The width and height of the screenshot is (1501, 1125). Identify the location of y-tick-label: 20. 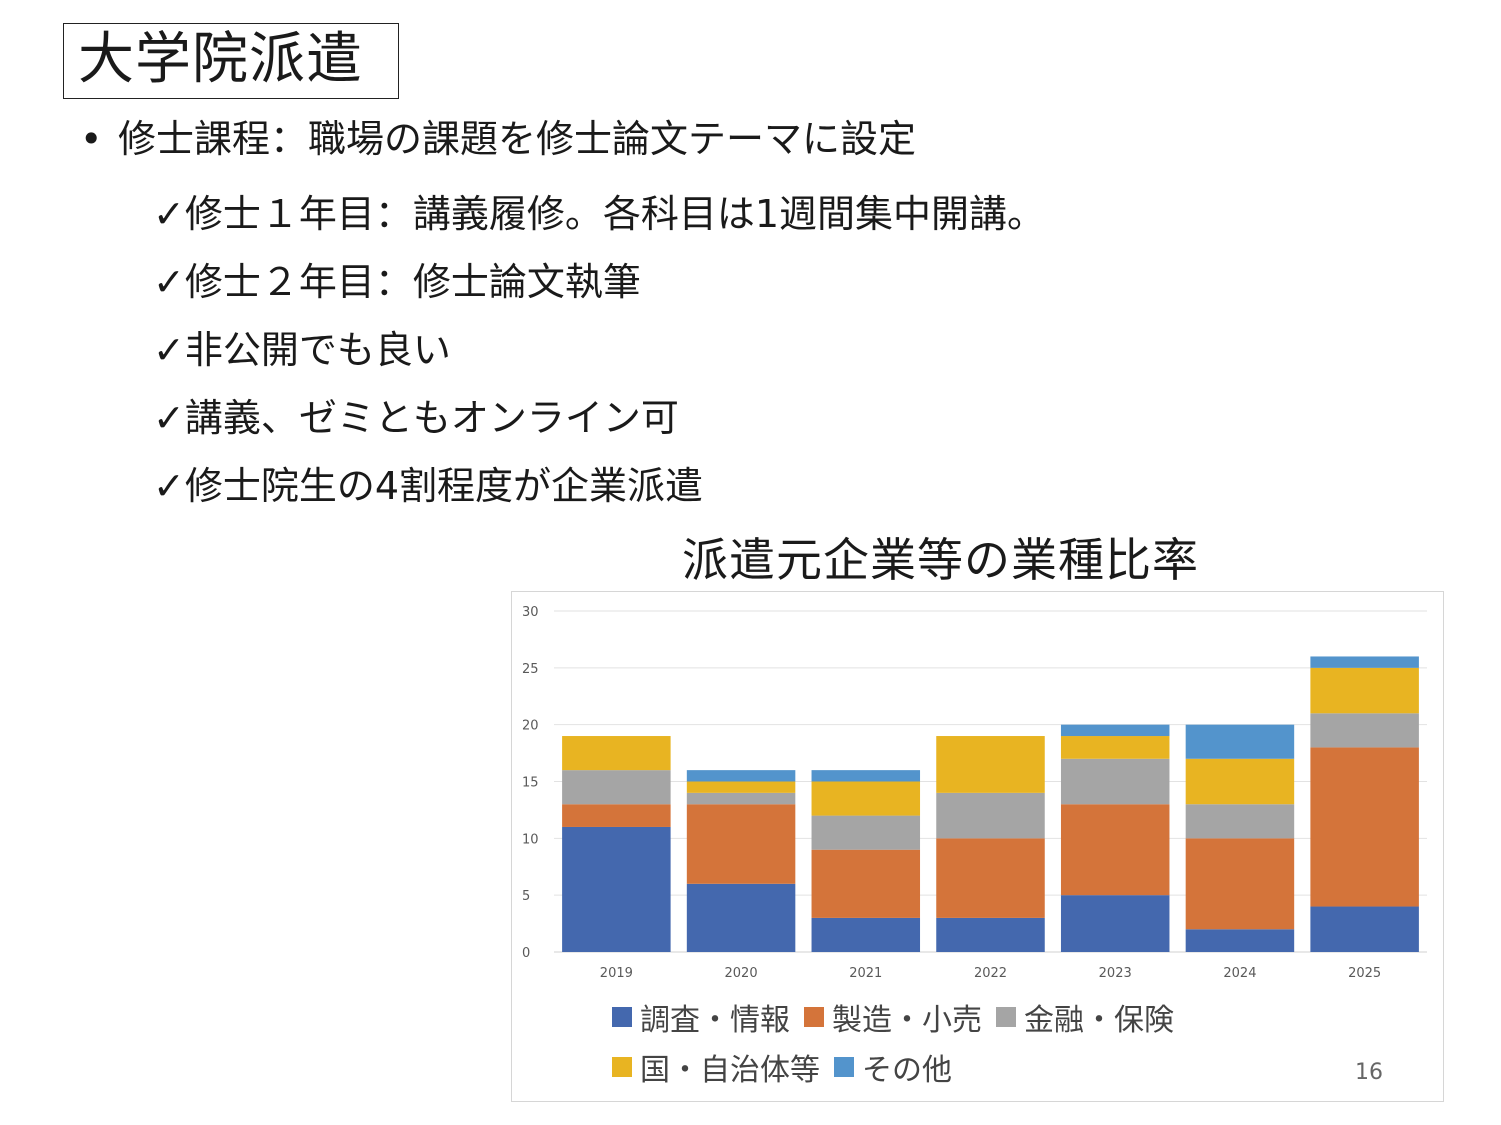
(530, 726).